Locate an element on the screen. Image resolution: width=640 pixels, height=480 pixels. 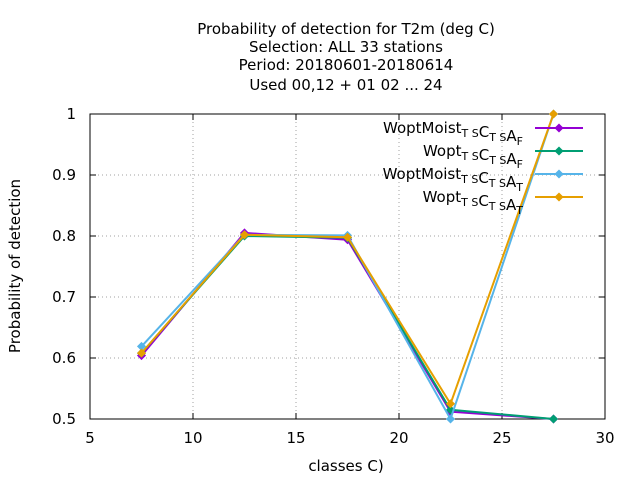
legend-label: WoptMoistT SCT SAT is located at coordinates (453, 179).